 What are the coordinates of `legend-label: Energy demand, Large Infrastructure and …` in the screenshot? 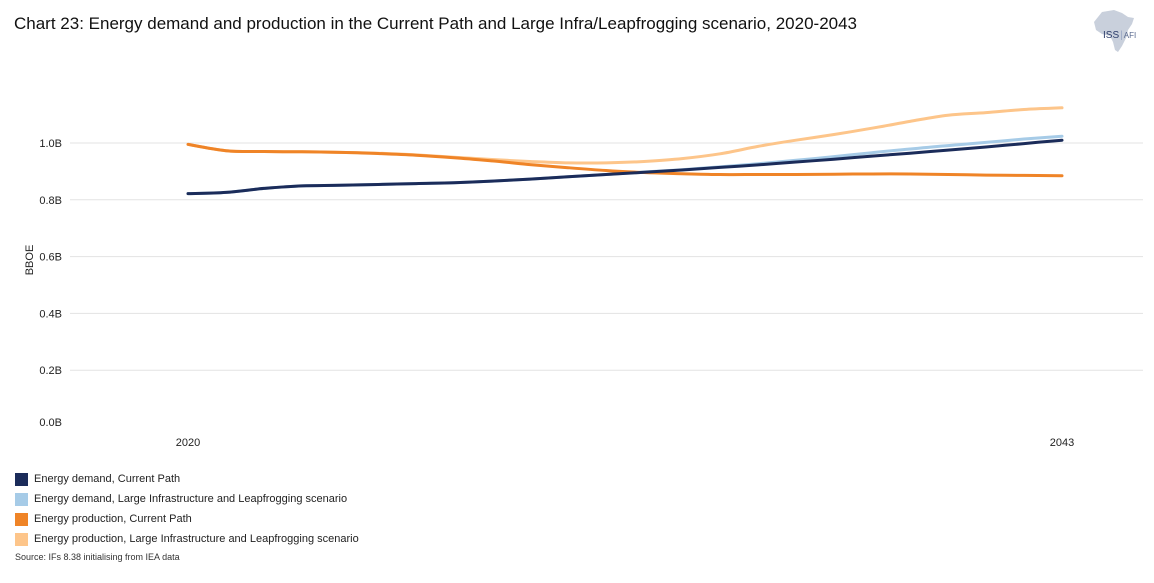 It's located at (191, 499).